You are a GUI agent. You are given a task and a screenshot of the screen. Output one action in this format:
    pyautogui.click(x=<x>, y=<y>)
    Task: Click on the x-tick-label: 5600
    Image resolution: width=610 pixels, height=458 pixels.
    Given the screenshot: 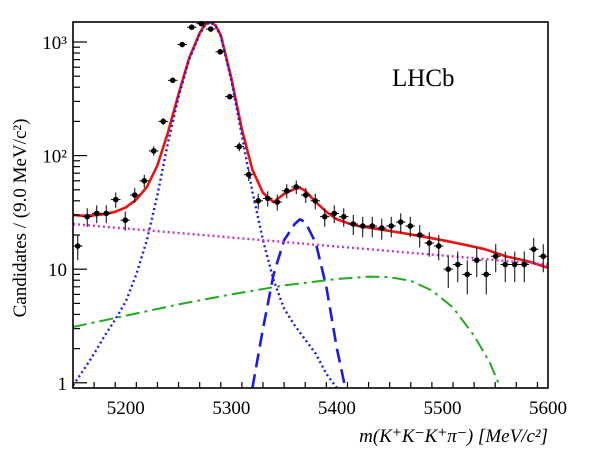 What is the action you would take?
    pyautogui.click(x=548, y=408)
    